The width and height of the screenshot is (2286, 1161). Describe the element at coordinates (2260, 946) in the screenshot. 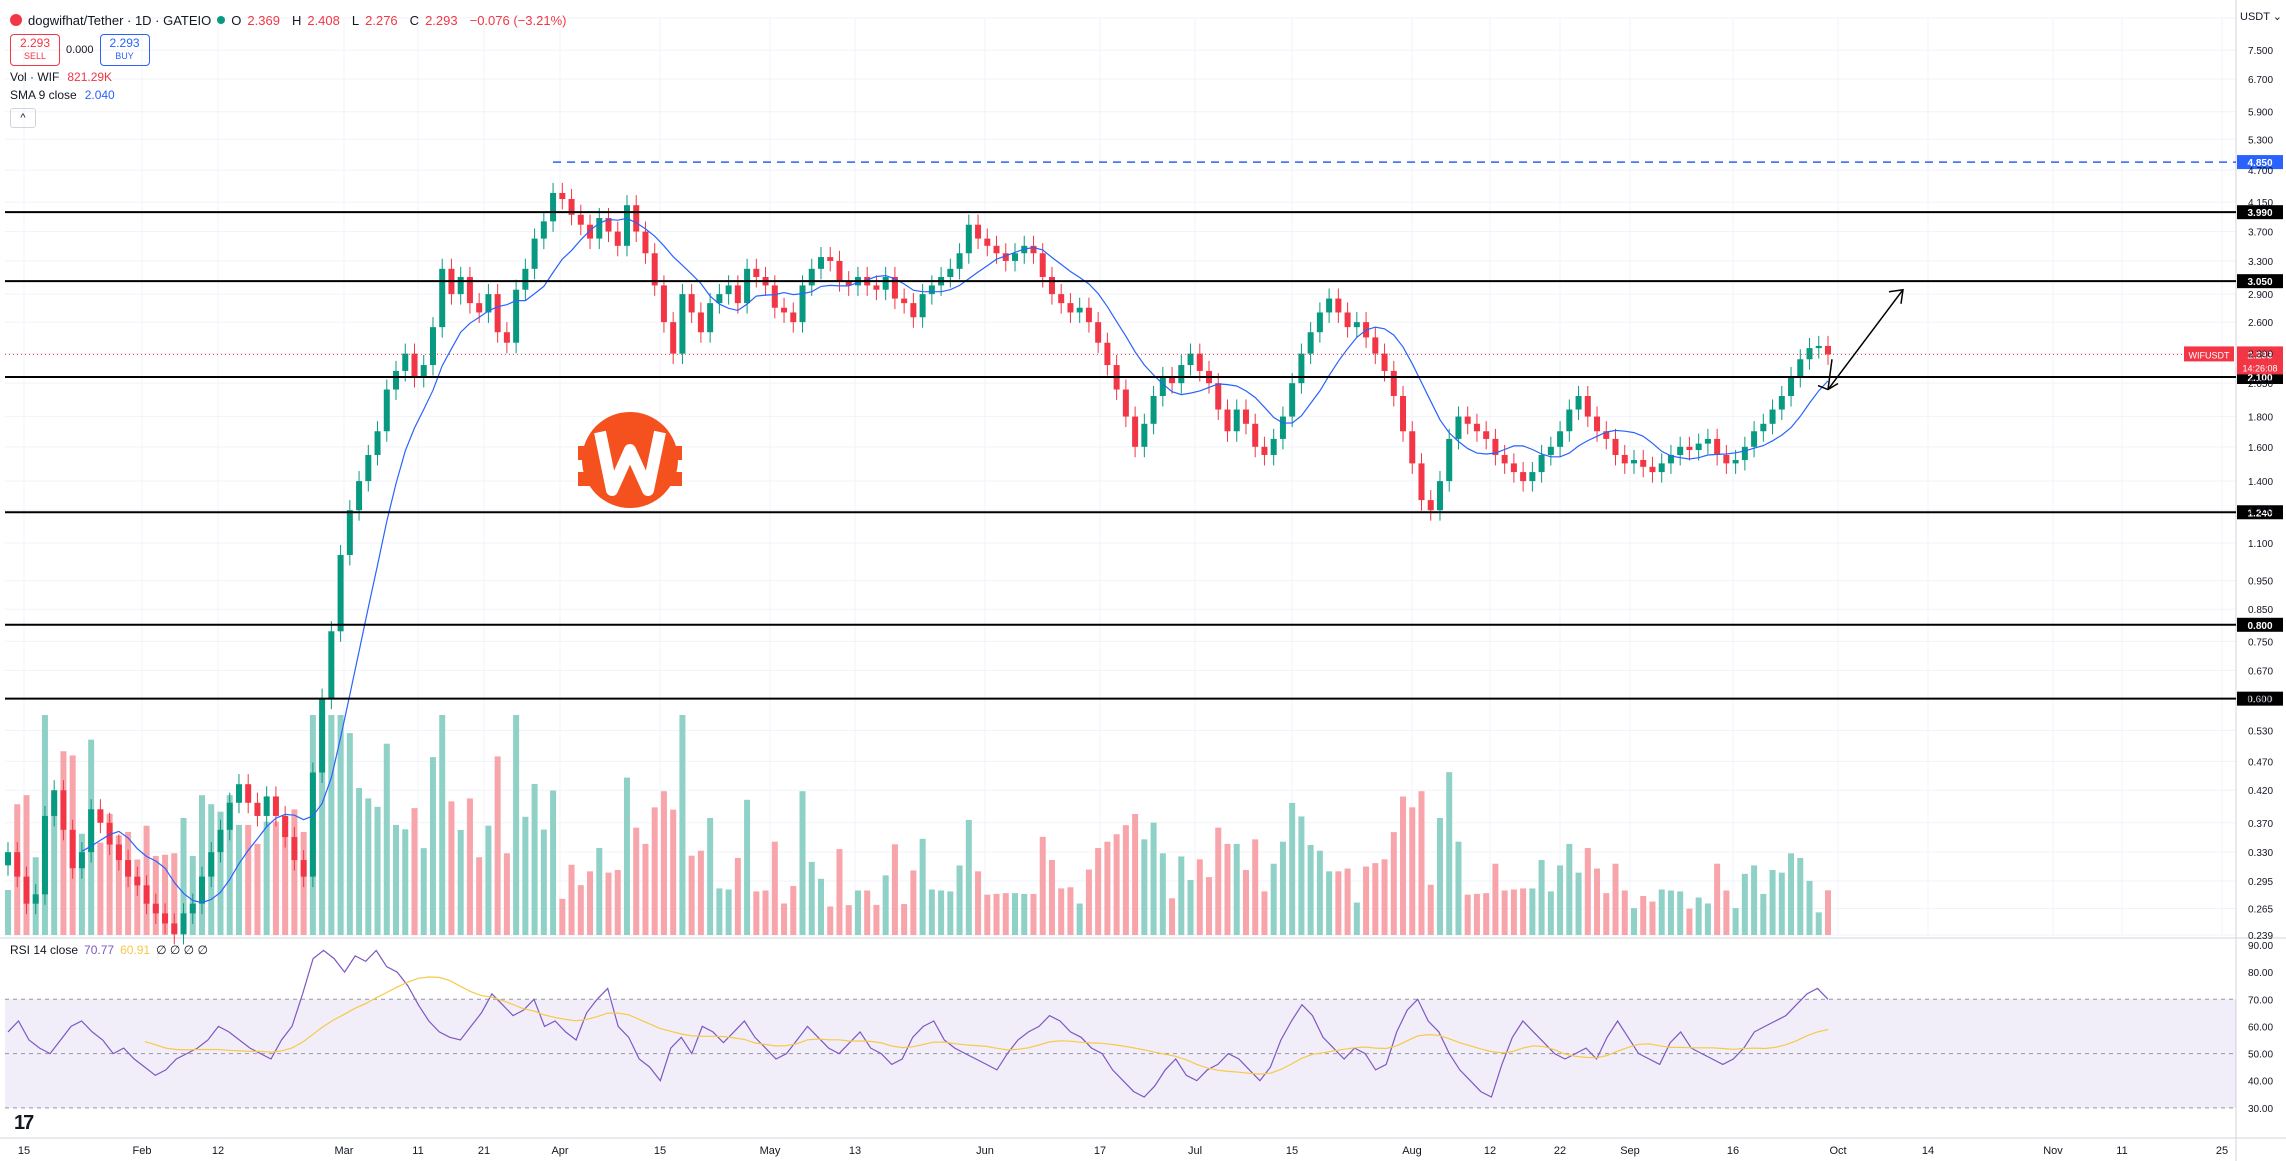

I see `rsi-tick-label: 90.00` at that location.